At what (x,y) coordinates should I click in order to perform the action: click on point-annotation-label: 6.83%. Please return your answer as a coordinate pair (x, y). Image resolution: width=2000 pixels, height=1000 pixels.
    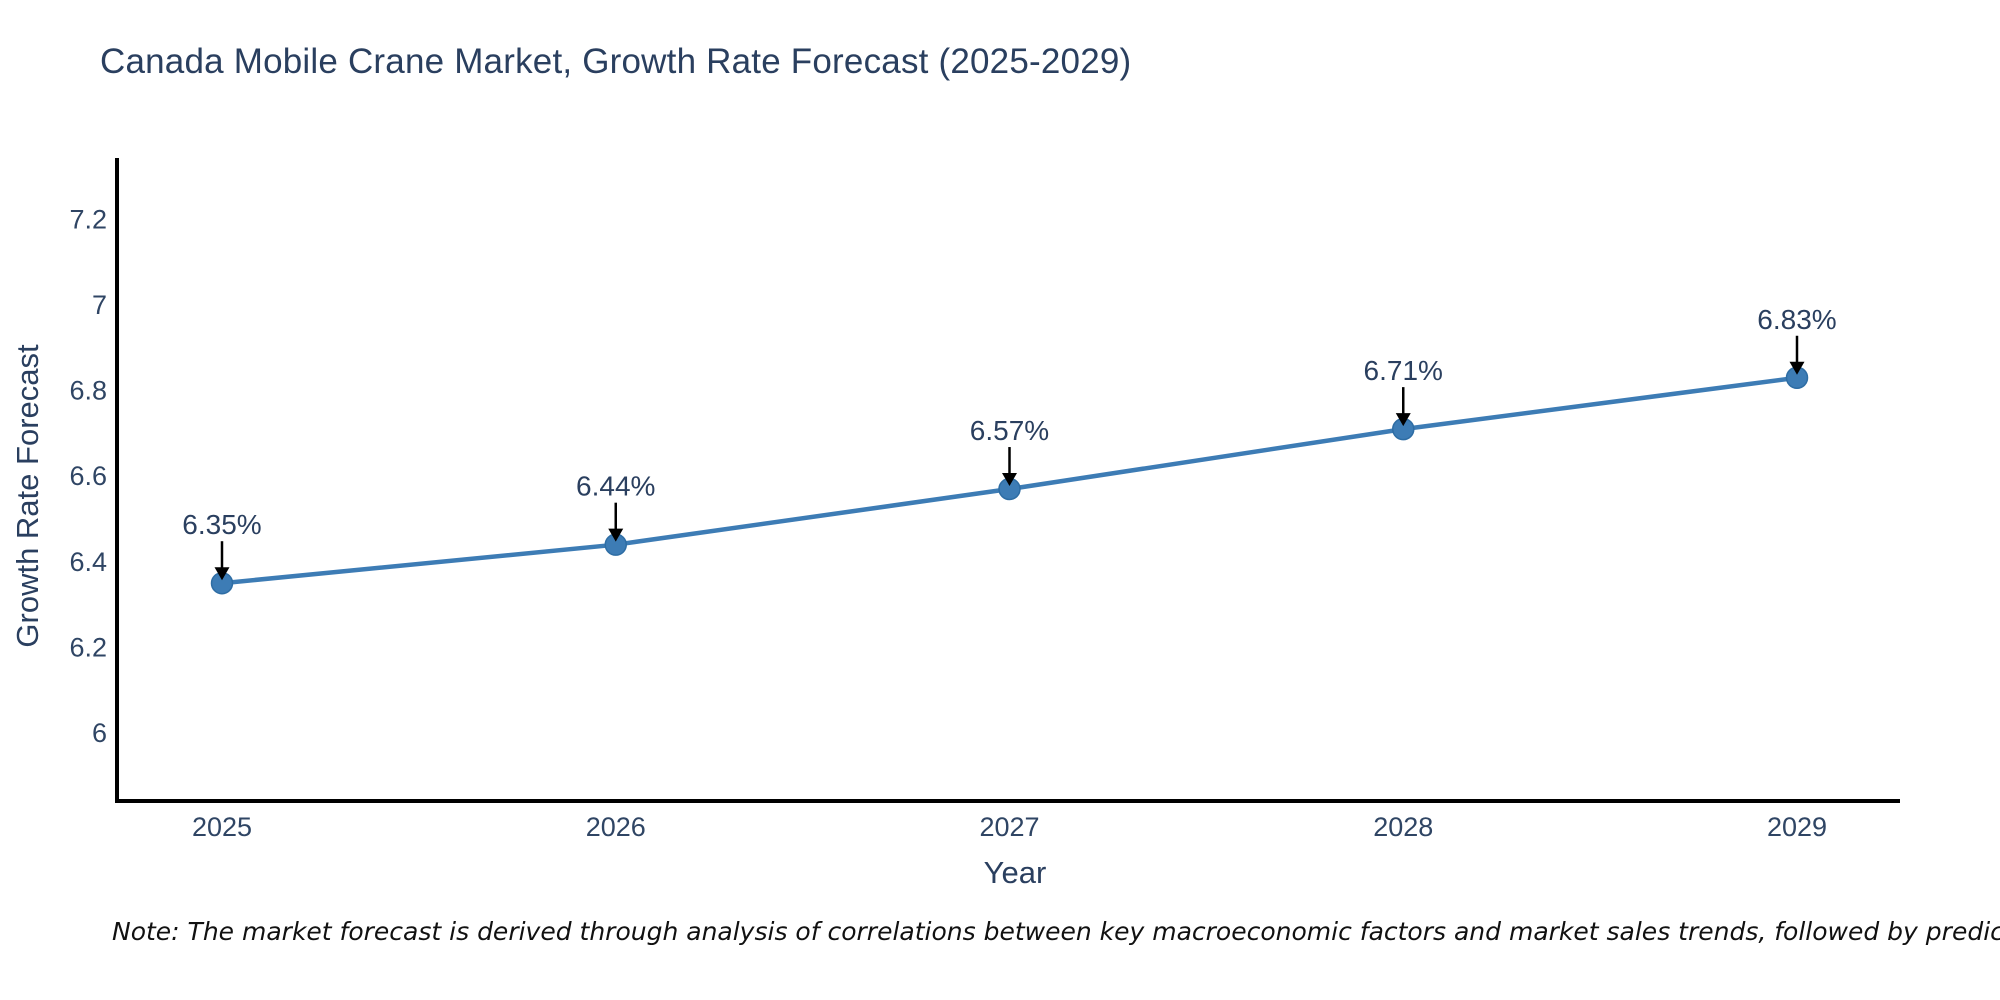
    Looking at the image, I should click on (1796, 319).